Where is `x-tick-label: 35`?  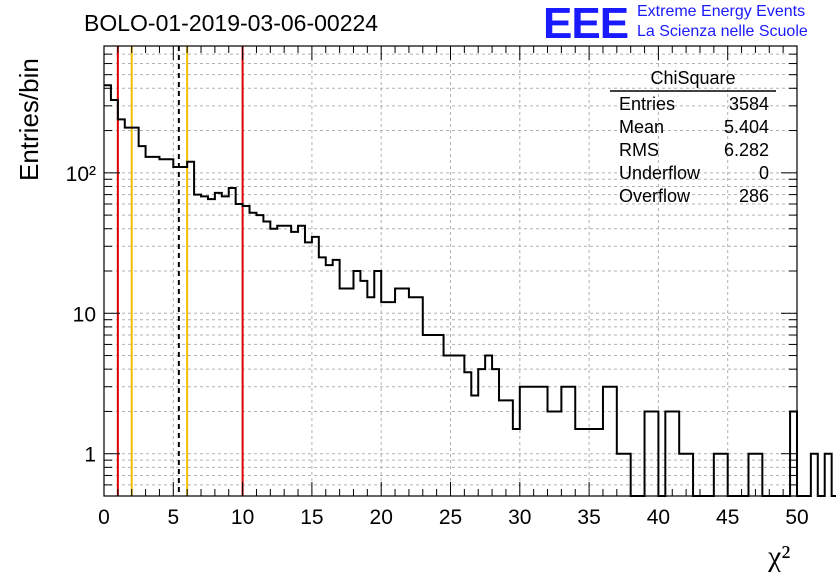 x-tick-label: 35 is located at coordinates (588, 517).